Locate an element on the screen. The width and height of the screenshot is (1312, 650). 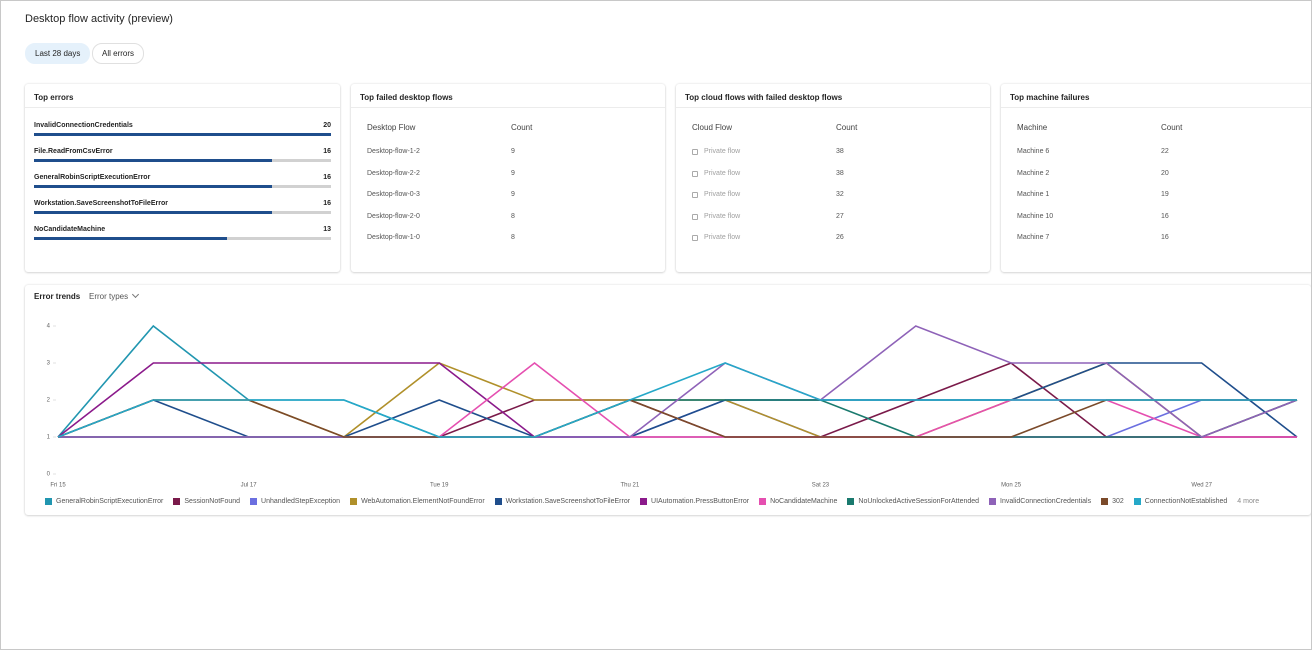
legend-item: WebAutomation.ElementNotFoundError is located at coordinates (417, 501).